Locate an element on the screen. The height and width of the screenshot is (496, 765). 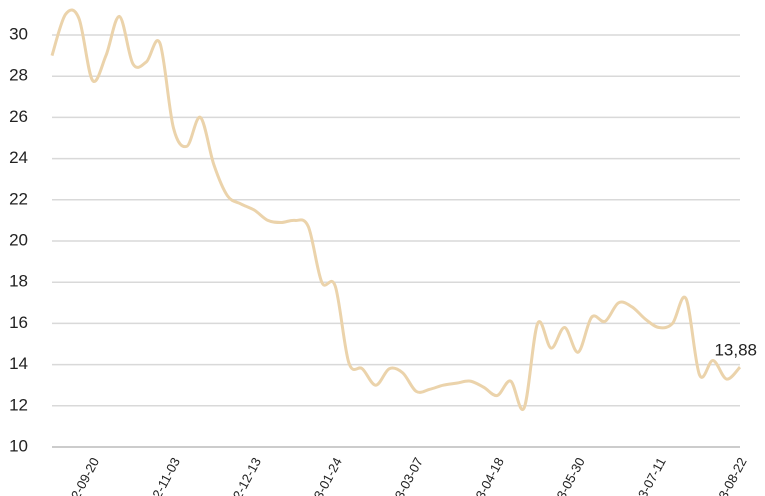
x-tick-label: 2-12-13 is located at coordinates (247, 475).